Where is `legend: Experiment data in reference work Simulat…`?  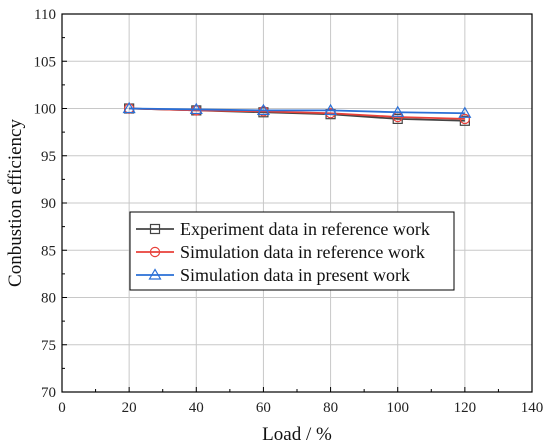 legend: Experiment data in reference work Simulat… is located at coordinates (292, 251).